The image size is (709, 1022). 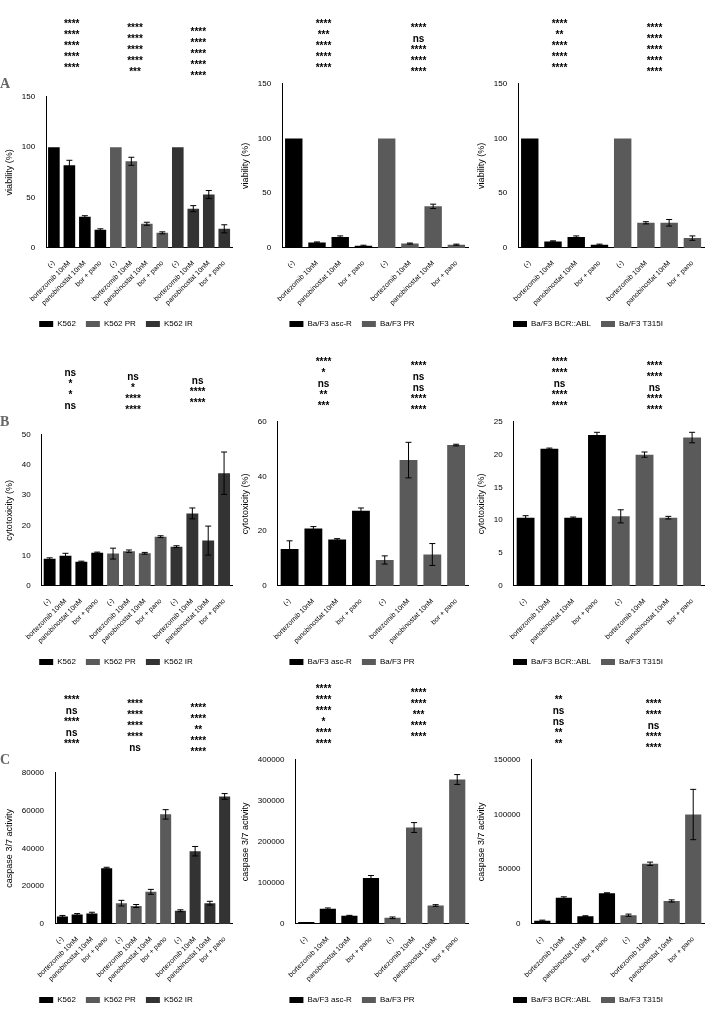 I want to click on y-tick-label: 100, so click(x=264, y=138).